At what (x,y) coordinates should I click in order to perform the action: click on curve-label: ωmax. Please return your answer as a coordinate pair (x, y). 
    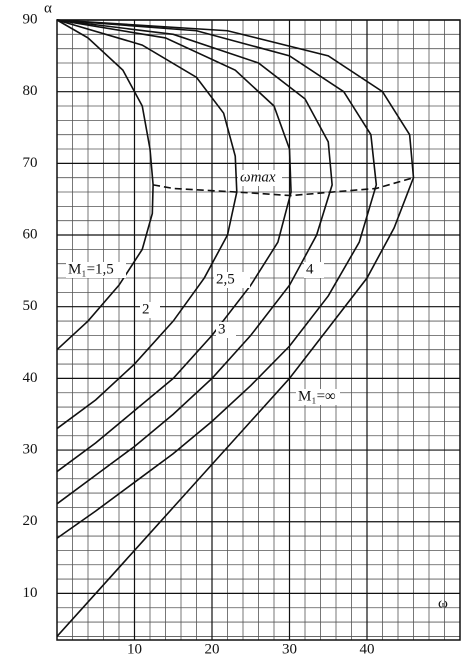
    Looking at the image, I should click on (258, 177).